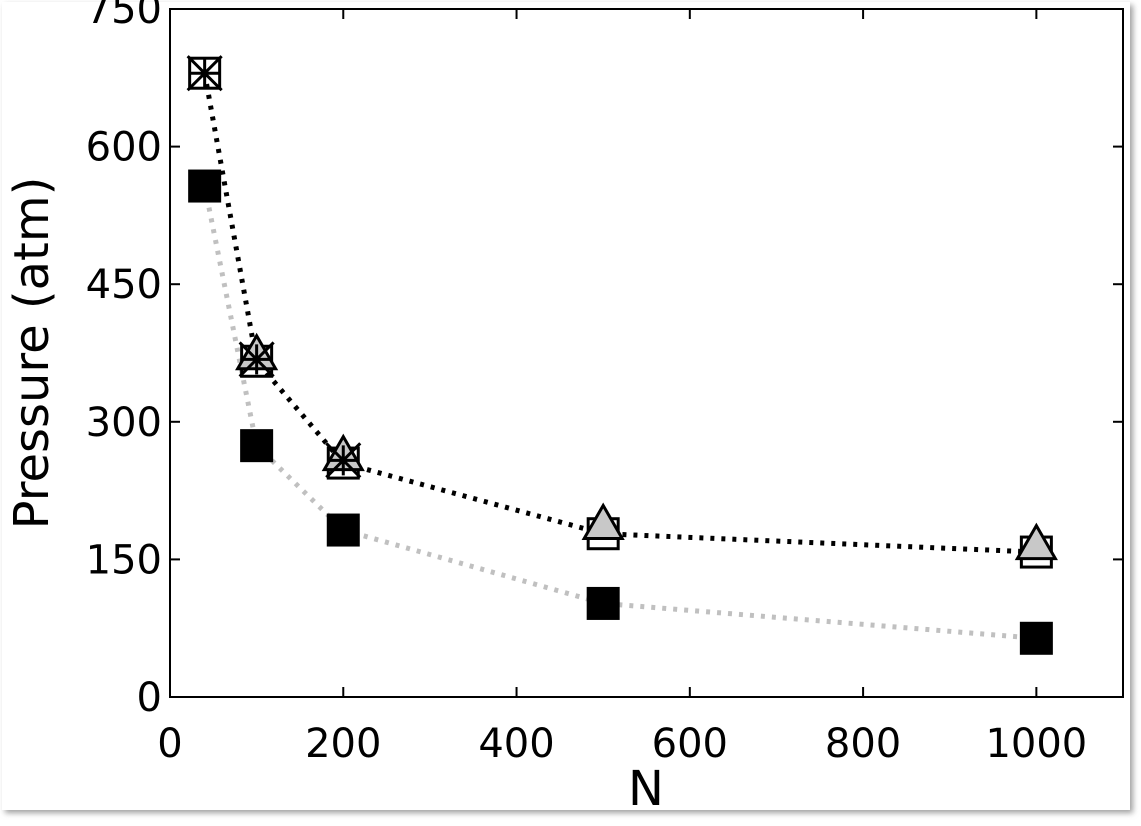 Image resolution: width=1141 pixels, height=826 pixels. What do you see at coordinates (169, 744) in the screenshot?
I see `x-tick-label: 0` at bounding box center [169, 744].